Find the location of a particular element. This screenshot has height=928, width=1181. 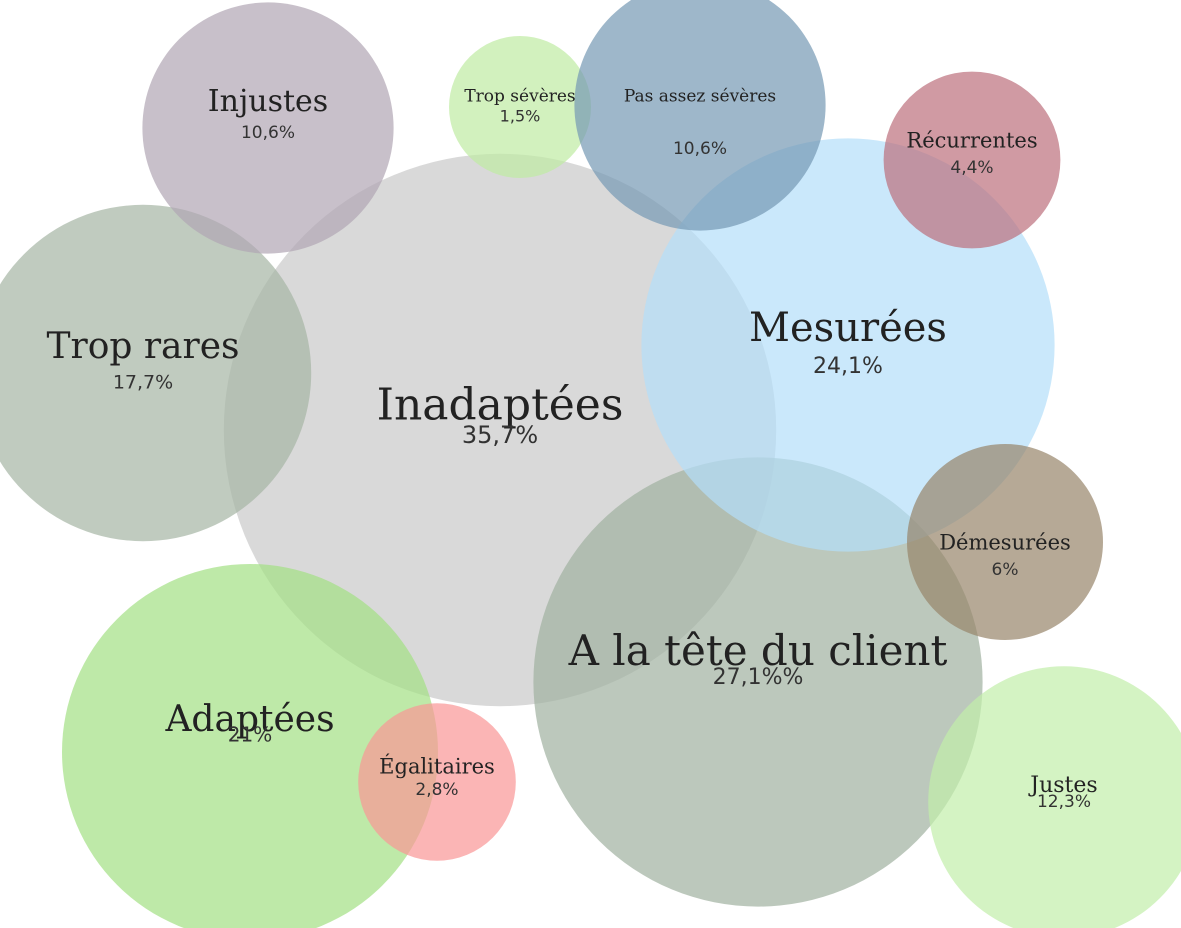

value-label: 35,7% is located at coordinates (500, 435).